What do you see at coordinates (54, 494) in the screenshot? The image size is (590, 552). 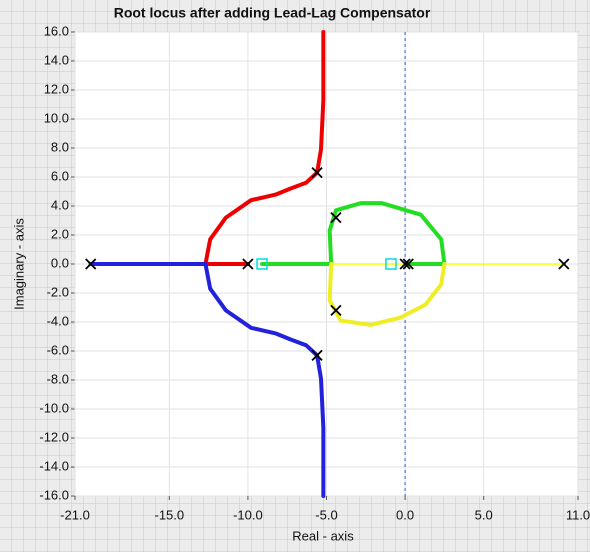 I see `y-tick-label: -16.0` at bounding box center [54, 494].